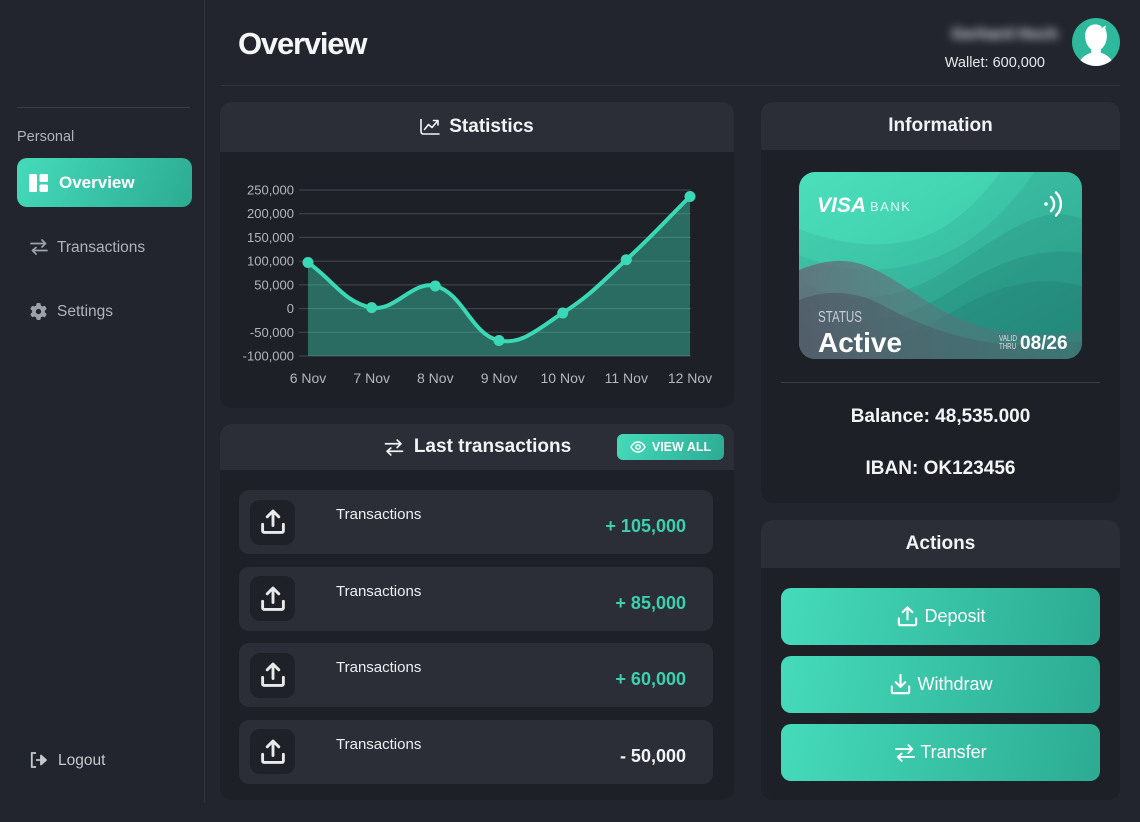 This screenshot has height=822, width=1140. Describe the element at coordinates (270, 213) in the screenshot. I see `svg-text: 200,000` at that location.